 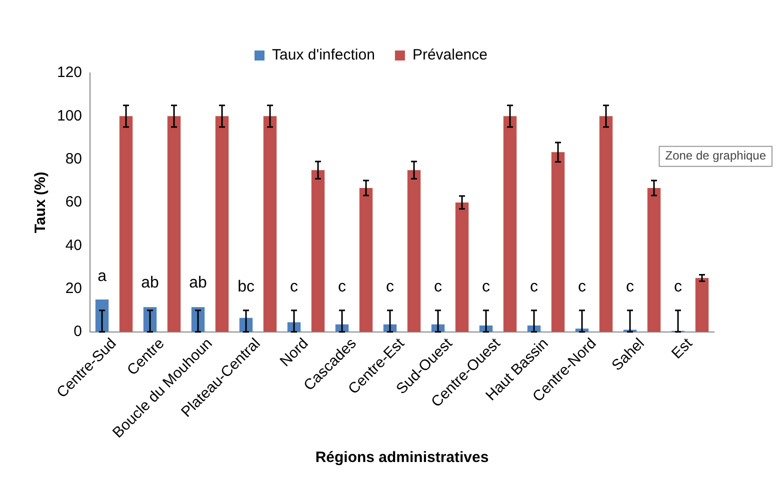 I want to click on y-tick-label: 0, so click(x=78, y=331).